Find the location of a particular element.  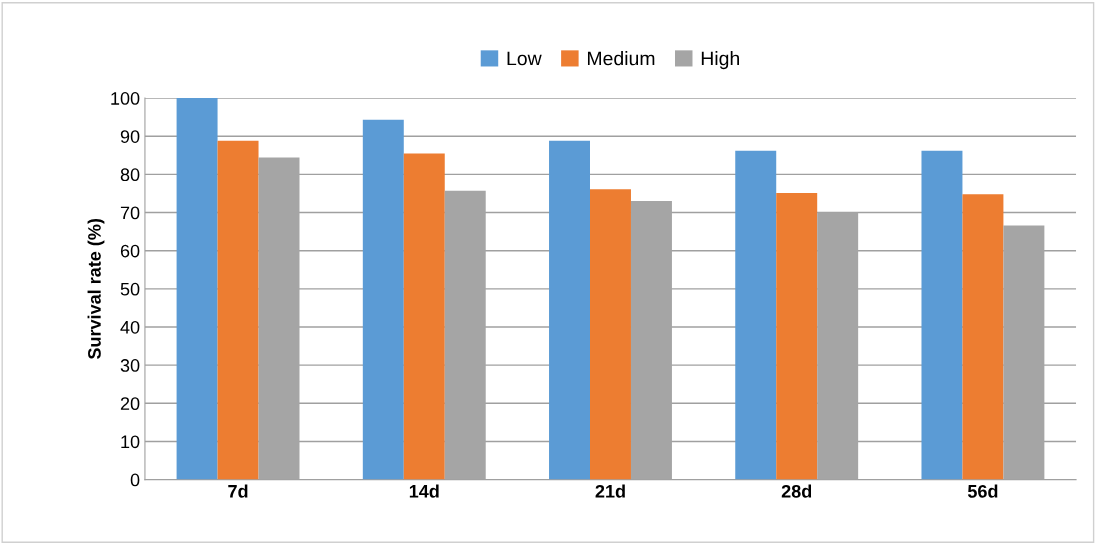

y-tick-label: 40 is located at coordinates (130, 327).